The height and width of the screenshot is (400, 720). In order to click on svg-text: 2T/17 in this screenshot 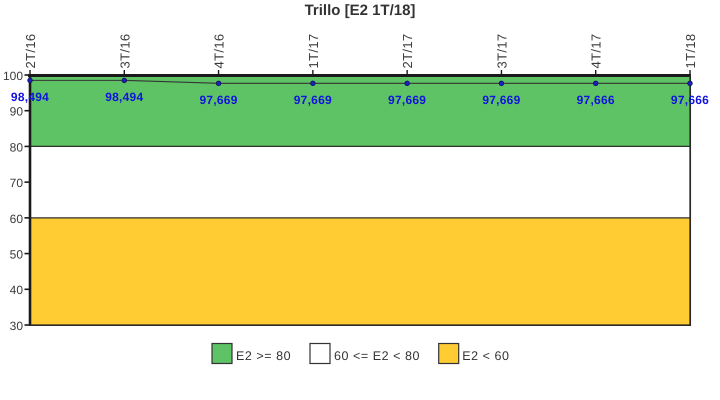, I will do `click(407, 51)`.